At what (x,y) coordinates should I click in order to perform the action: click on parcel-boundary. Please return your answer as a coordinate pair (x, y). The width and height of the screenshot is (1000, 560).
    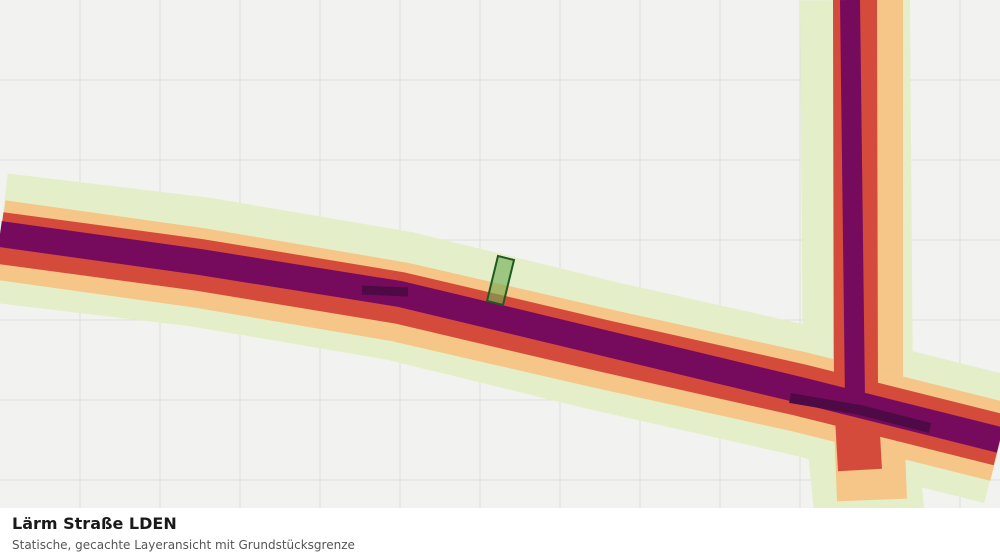
    Looking at the image, I should click on (500, 280).